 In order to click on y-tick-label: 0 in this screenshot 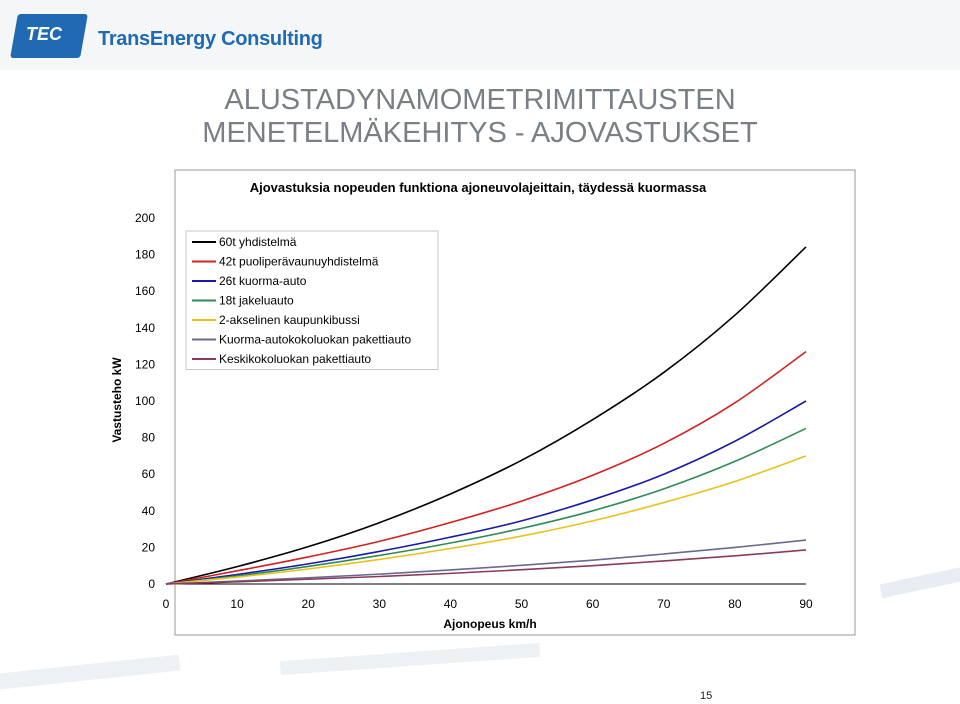, I will do `click(151, 584)`.